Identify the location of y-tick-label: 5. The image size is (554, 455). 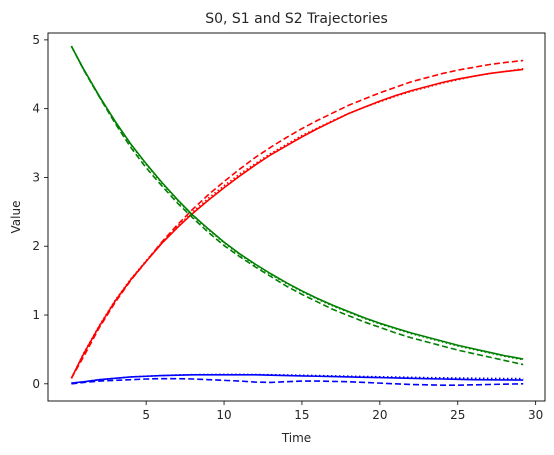
(36, 40).